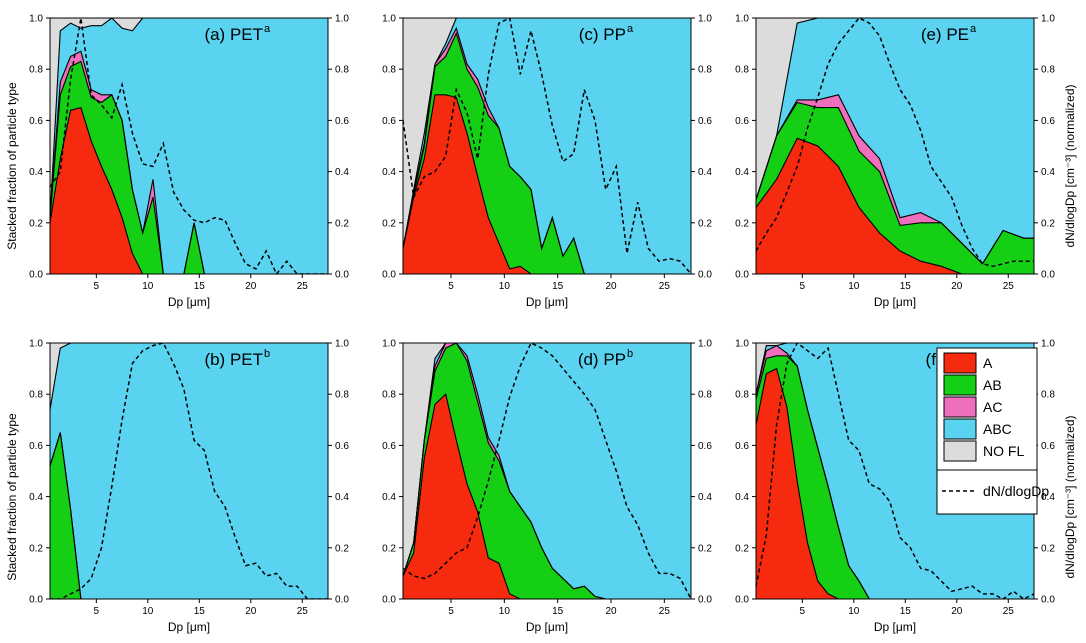  Describe the element at coordinates (665, 286) in the screenshot. I see `panel-c-xtick-label-25: 25` at that location.